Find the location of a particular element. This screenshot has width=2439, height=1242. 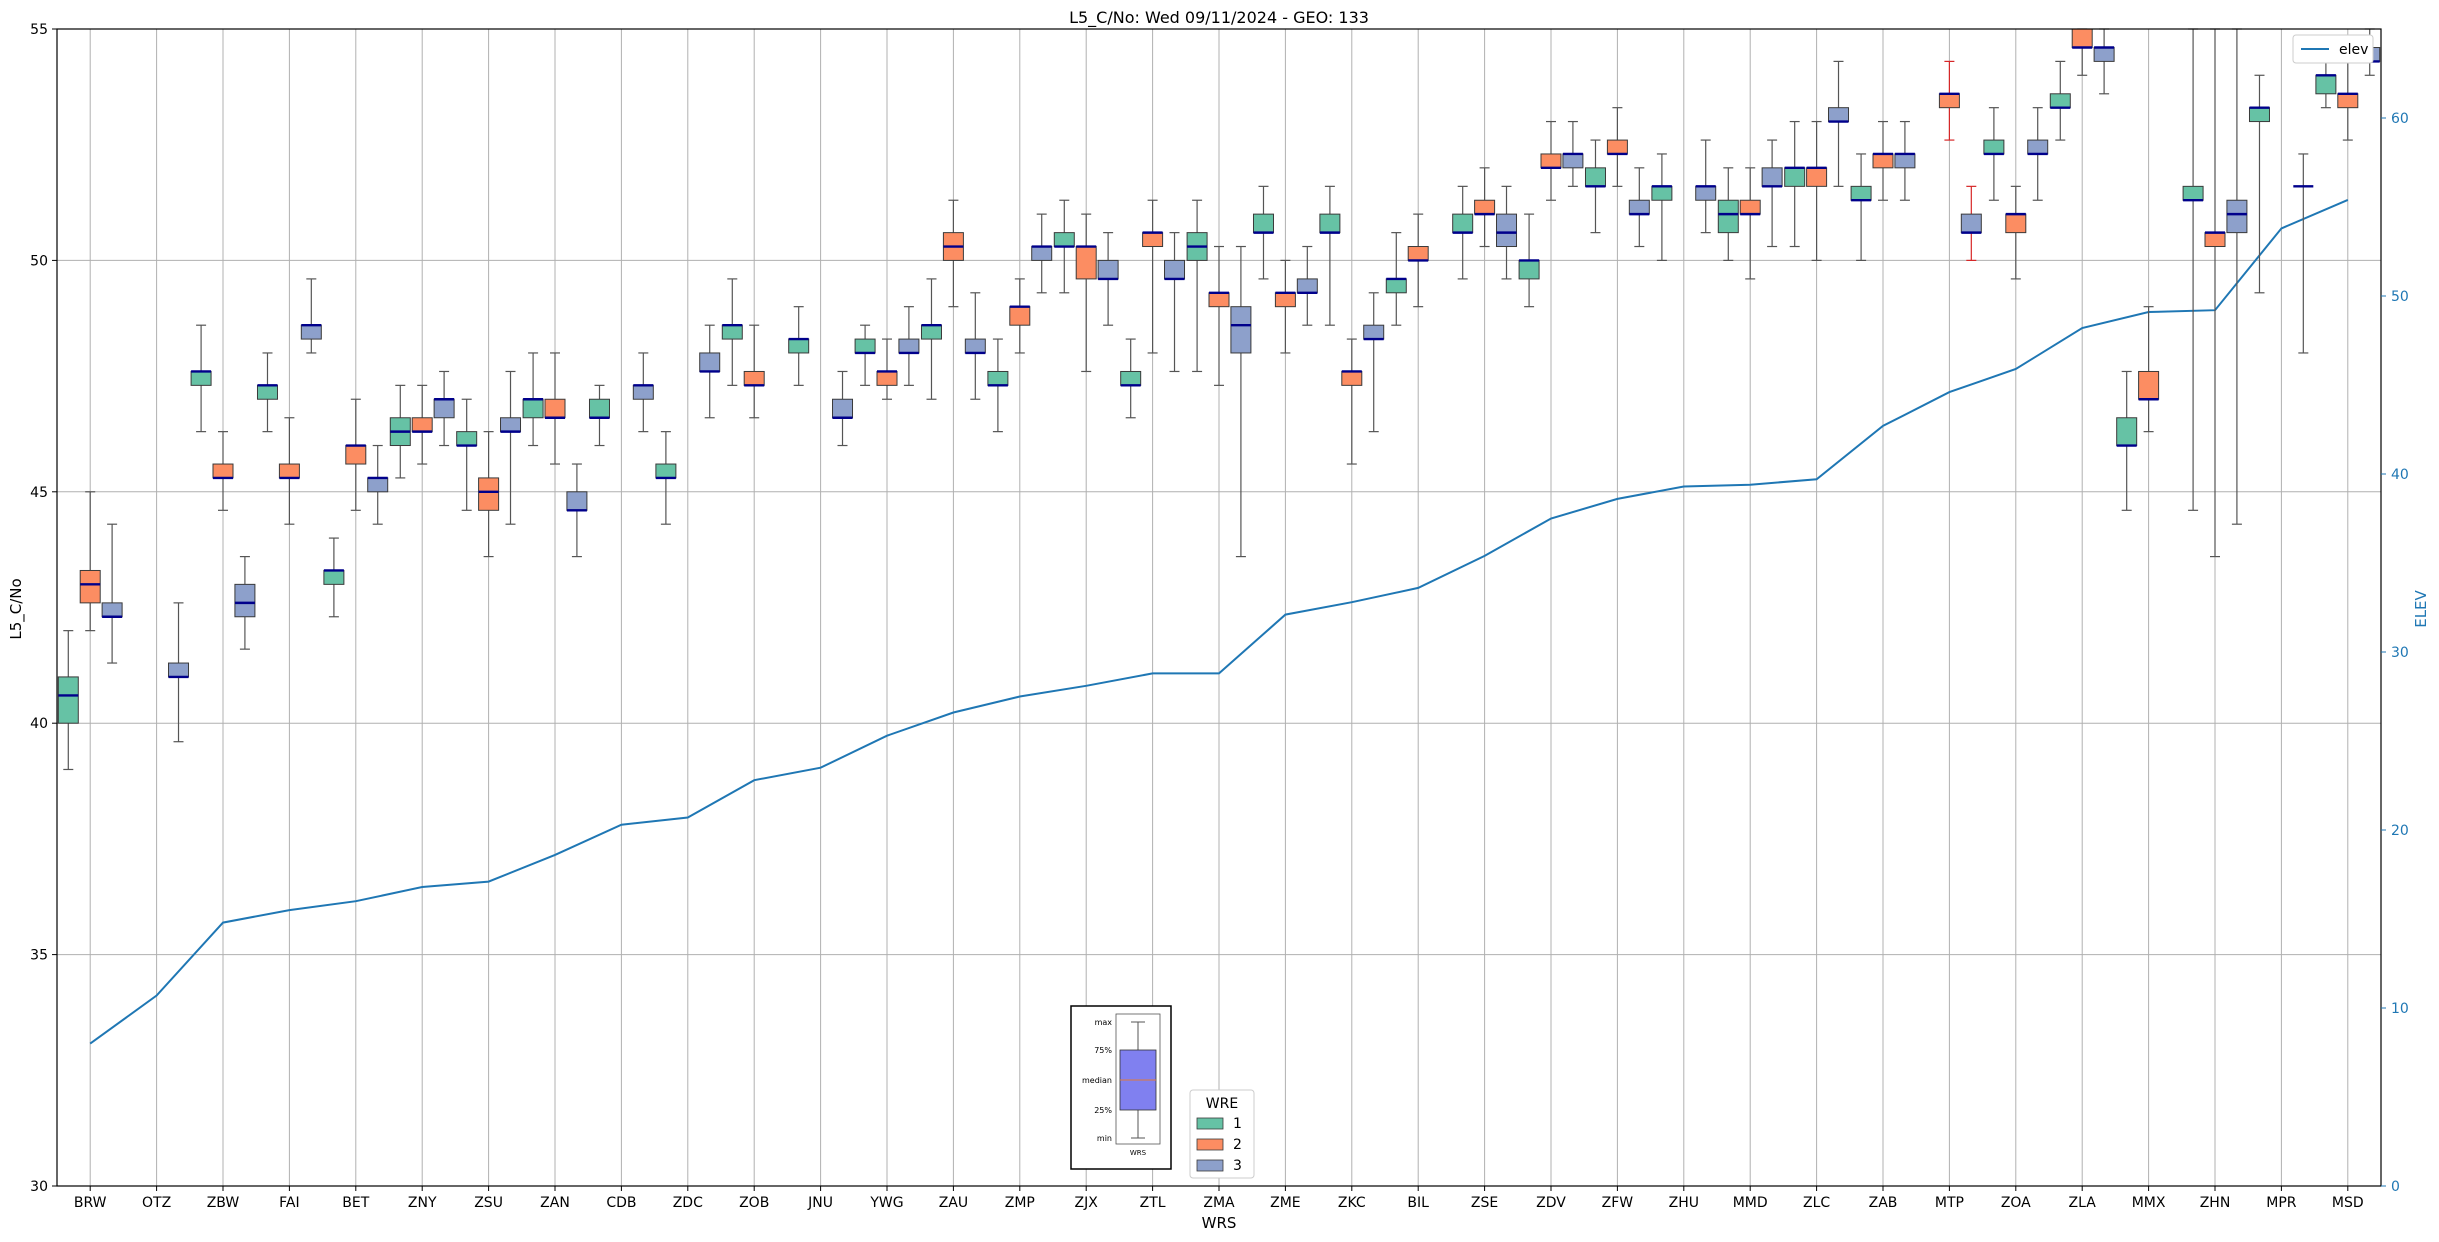

inset-label: median is located at coordinates (1097, 1080).